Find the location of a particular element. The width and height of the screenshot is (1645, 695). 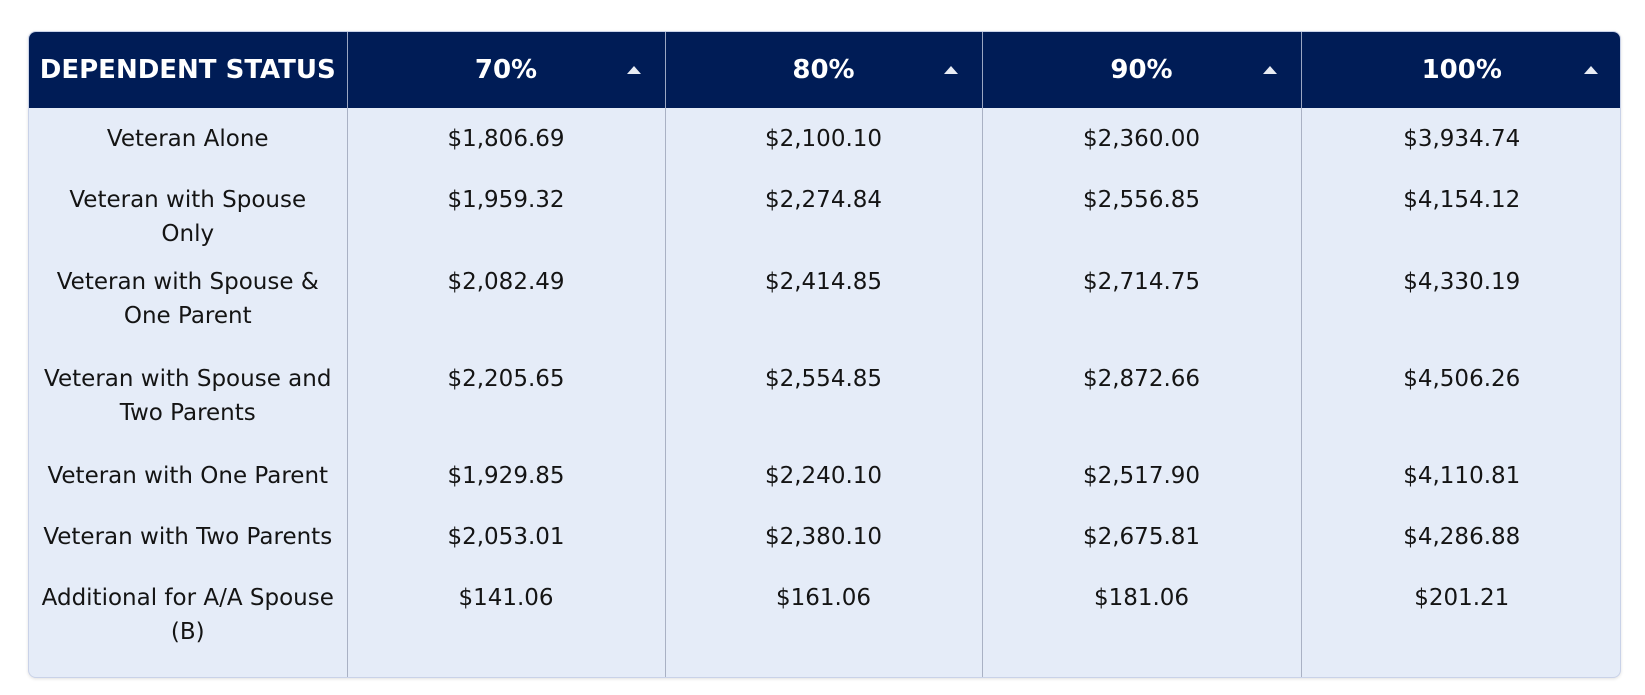

cell-90: $181.06 is located at coordinates (1142, 622).